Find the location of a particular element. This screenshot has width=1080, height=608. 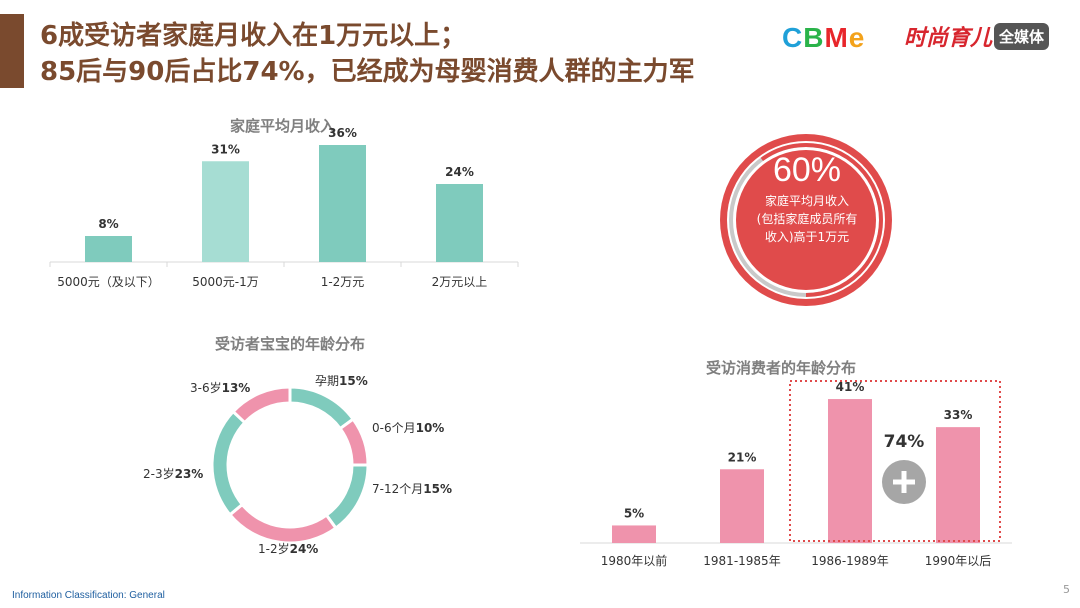

income-category-label: 1-2万元 is located at coordinates (343, 282).